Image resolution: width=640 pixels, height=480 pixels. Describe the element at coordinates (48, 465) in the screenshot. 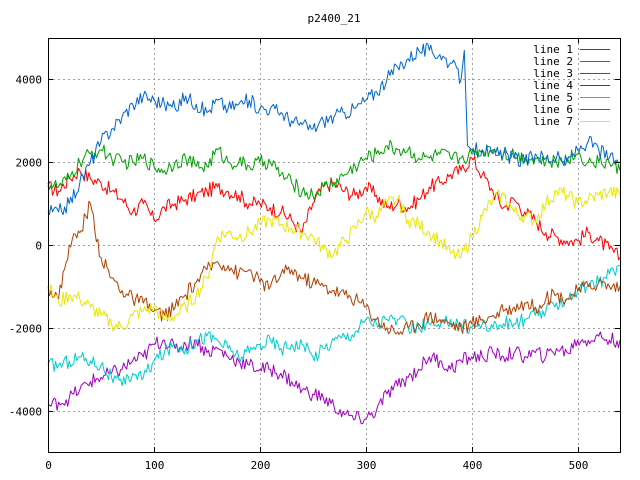

I see `x-tick-label: 0` at that location.